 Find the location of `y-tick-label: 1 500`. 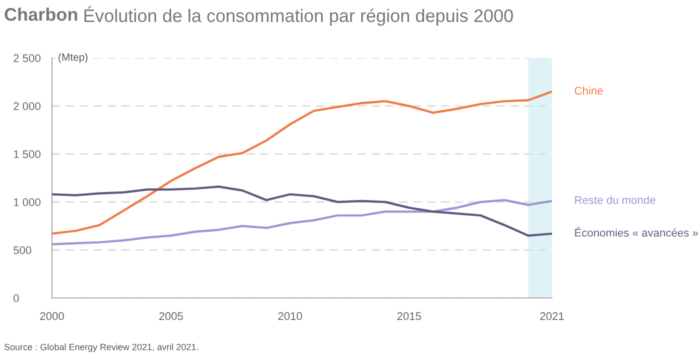

y-tick-label: 1 500 is located at coordinates (27, 154).